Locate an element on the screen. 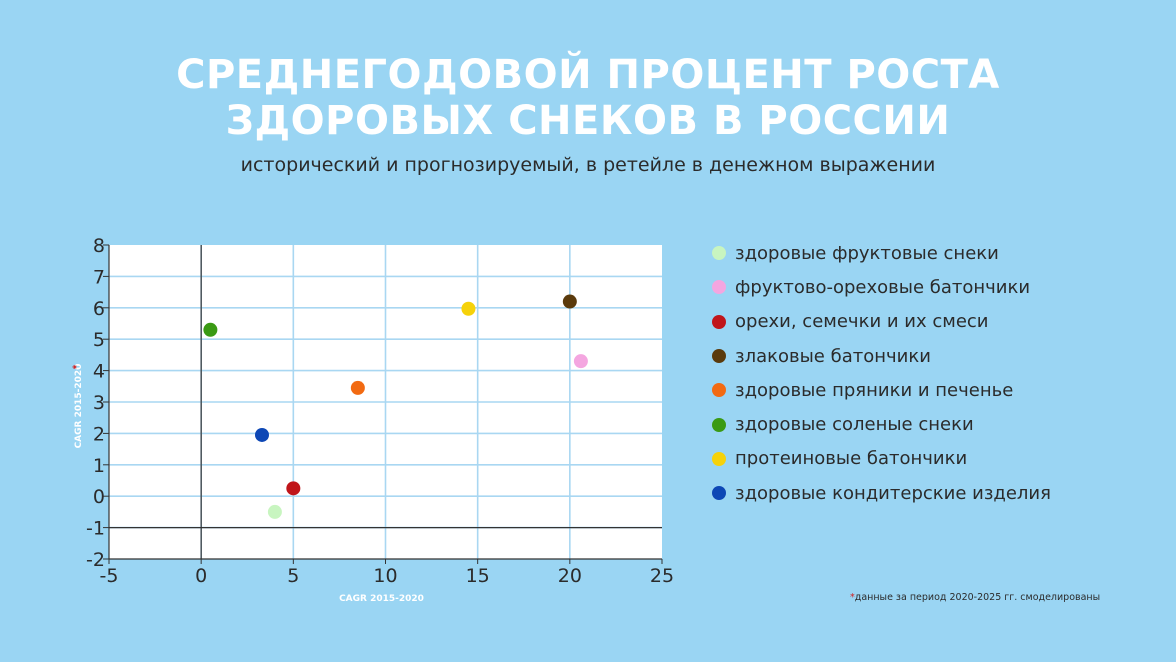  legend-label: здоровые кондитерские изделия is located at coordinates (893, 493).